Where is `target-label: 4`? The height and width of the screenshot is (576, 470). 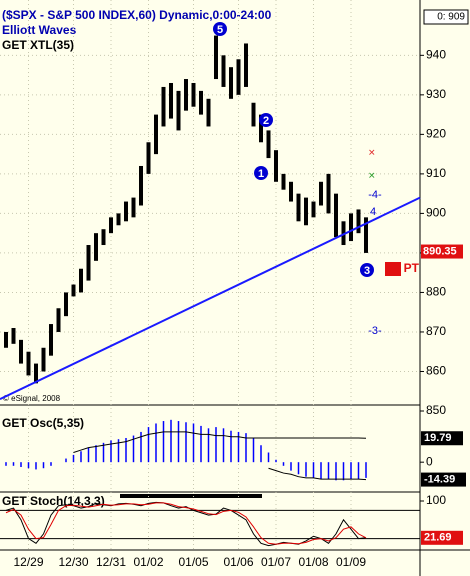
target-label: 4 is located at coordinates (373, 212).